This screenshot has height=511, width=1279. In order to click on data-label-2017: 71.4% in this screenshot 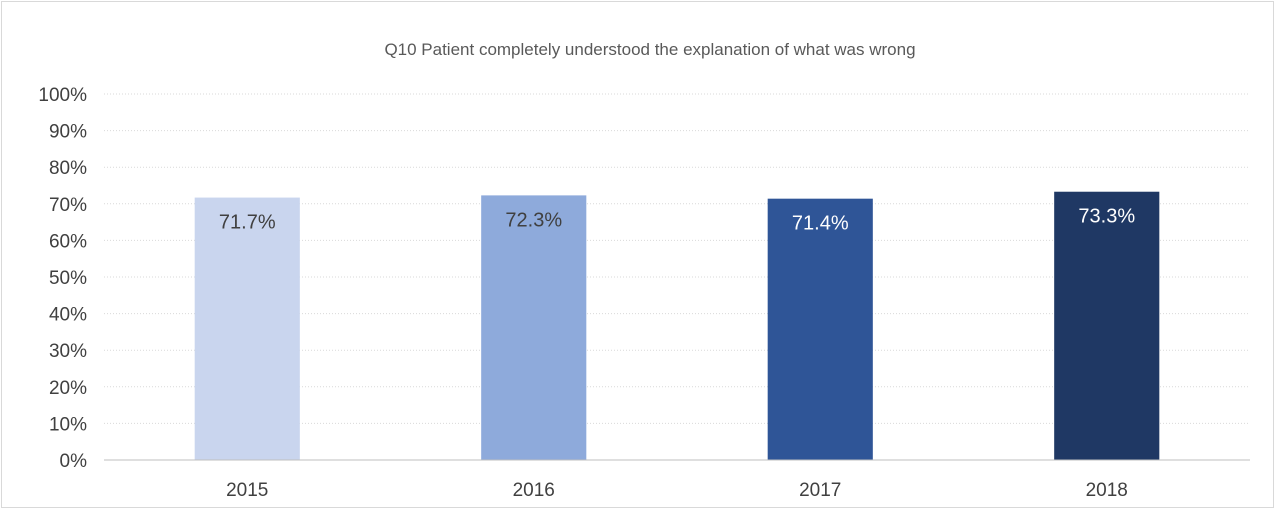, I will do `click(820, 224)`.